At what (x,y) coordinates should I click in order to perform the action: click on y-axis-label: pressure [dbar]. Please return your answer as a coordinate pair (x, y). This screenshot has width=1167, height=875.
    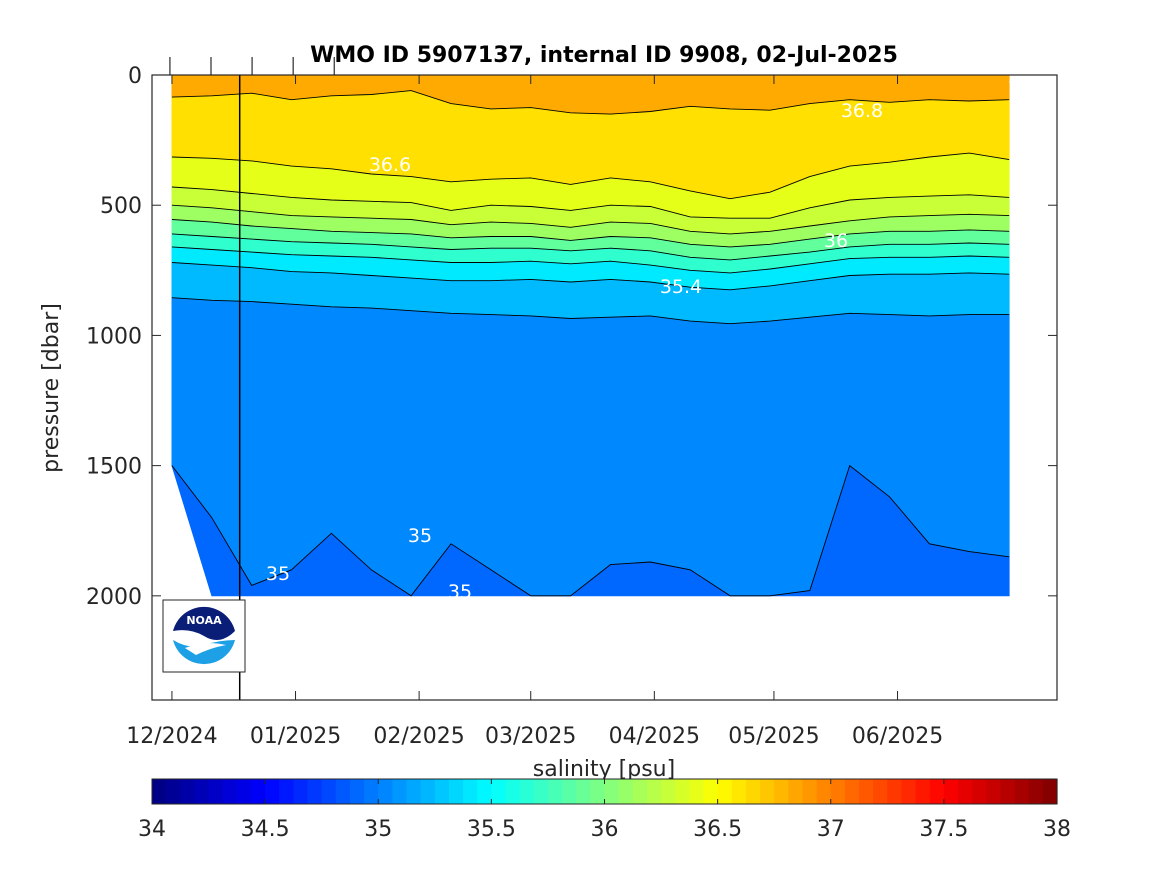
    Looking at the image, I should click on (51, 388).